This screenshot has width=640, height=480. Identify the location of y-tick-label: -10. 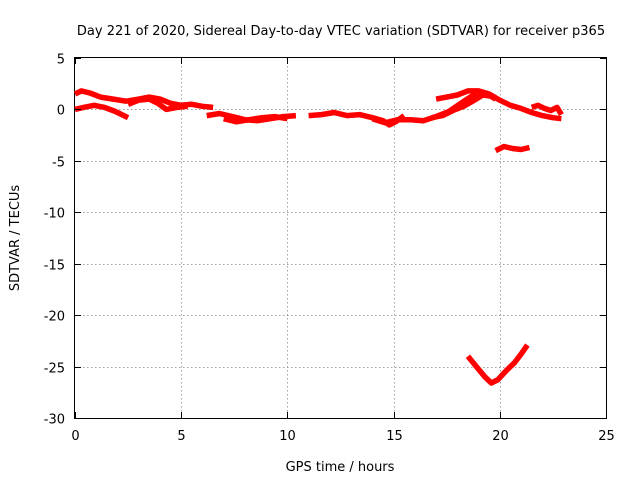
(54, 214).